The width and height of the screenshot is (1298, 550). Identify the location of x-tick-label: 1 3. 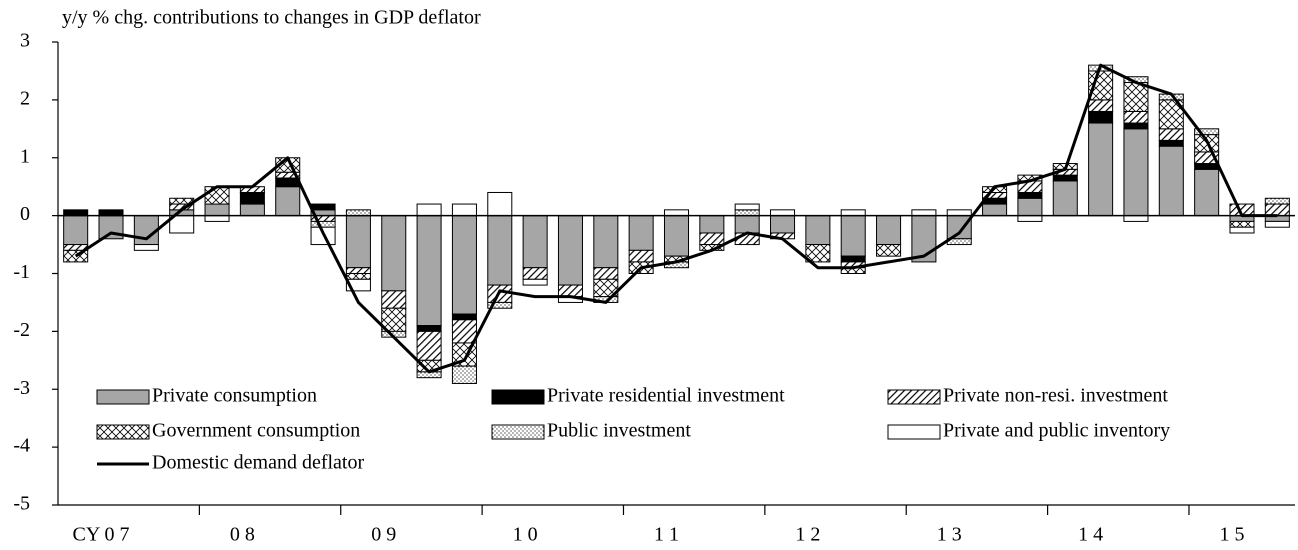
(949, 535).